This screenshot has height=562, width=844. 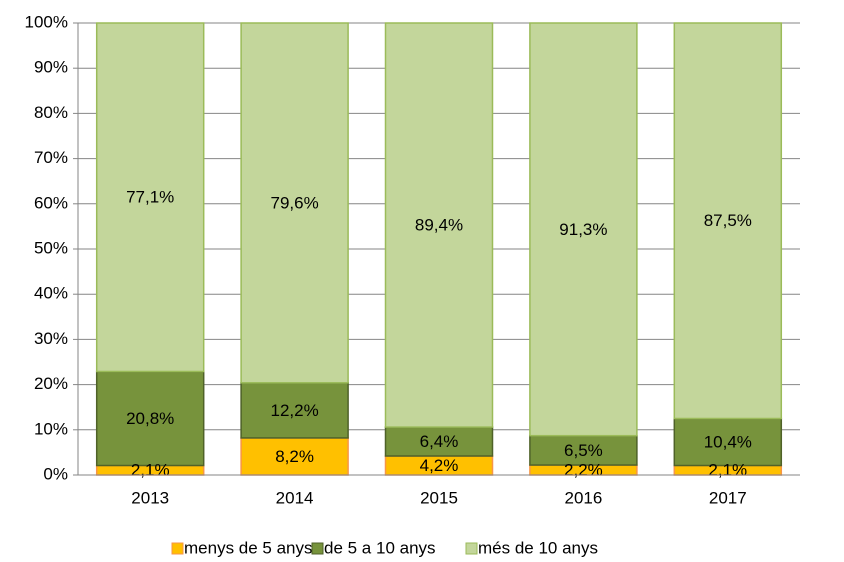 I want to click on data-label: 79,6%, so click(x=294, y=202).